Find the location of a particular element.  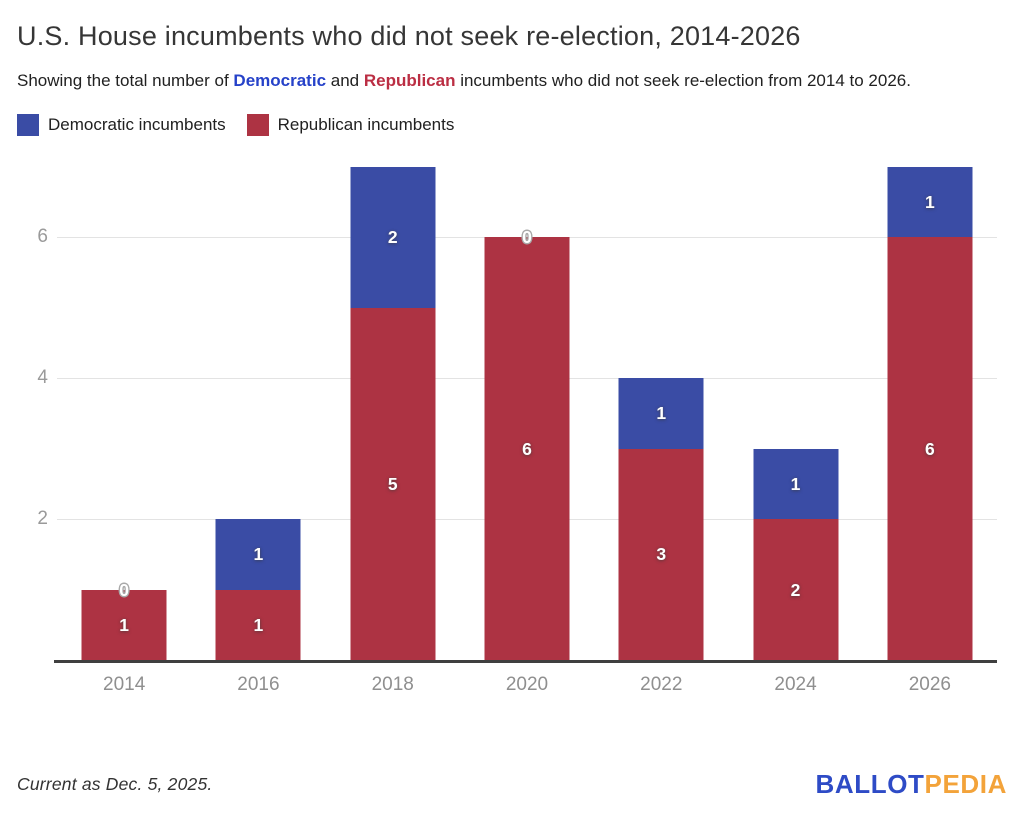

legend-label-democratic: Democratic incumbents is located at coordinates (137, 124).